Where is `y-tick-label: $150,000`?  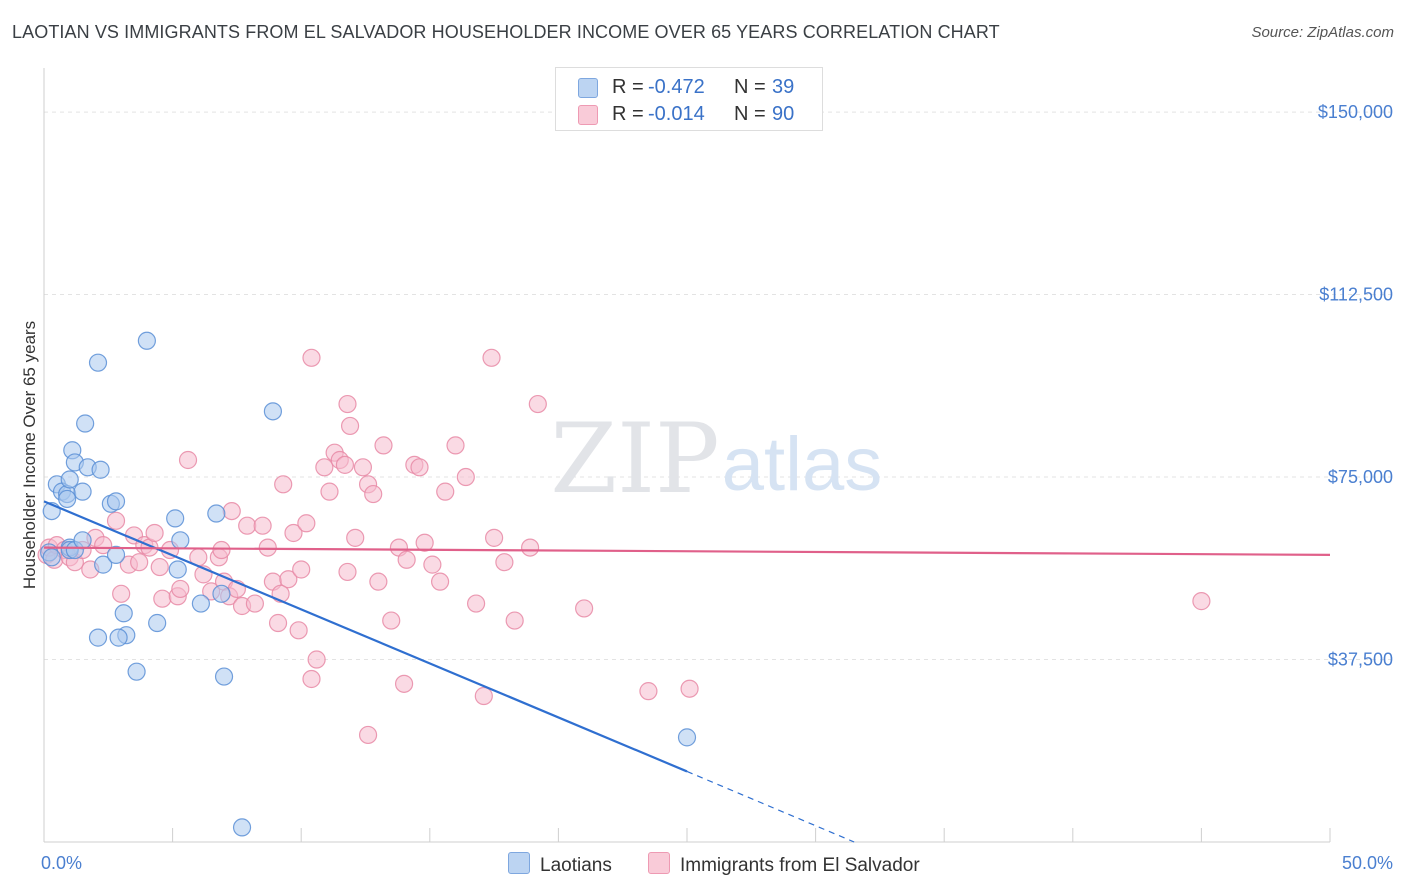 y-tick-label: $150,000 is located at coordinates (1355, 112).